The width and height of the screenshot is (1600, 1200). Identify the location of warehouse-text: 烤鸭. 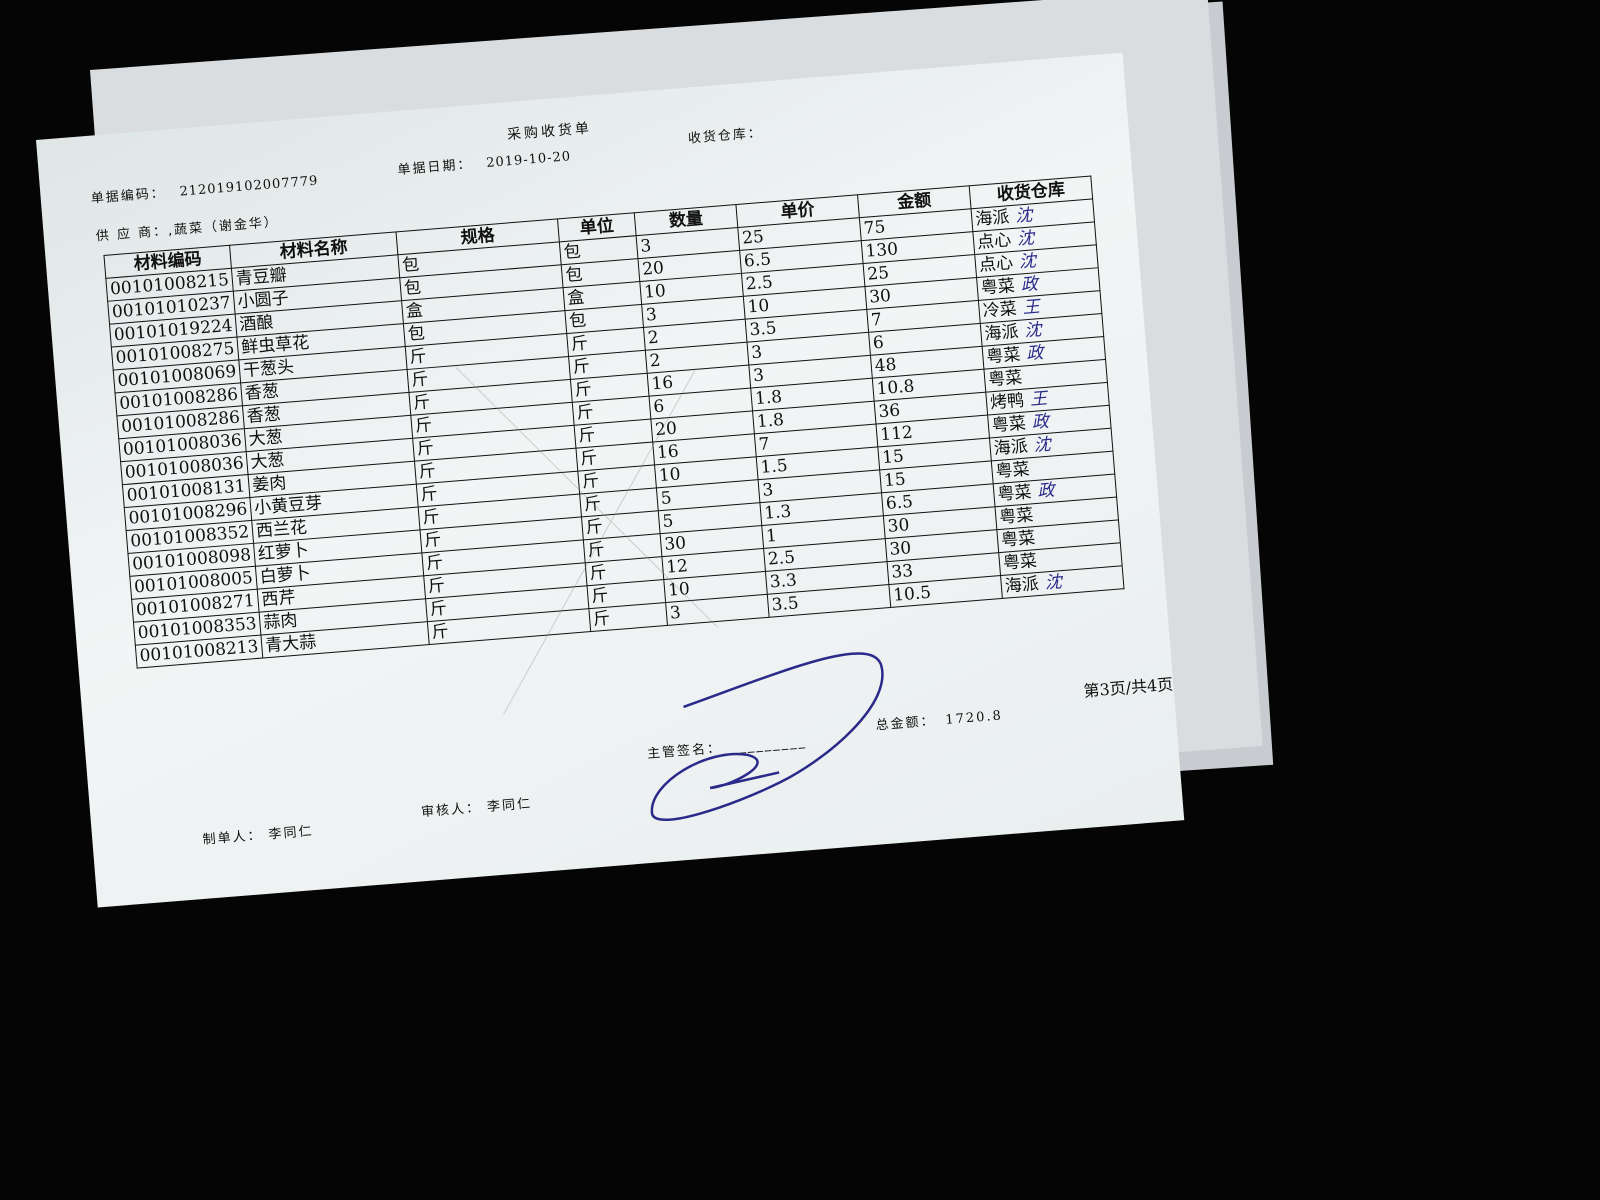
(1007, 402).